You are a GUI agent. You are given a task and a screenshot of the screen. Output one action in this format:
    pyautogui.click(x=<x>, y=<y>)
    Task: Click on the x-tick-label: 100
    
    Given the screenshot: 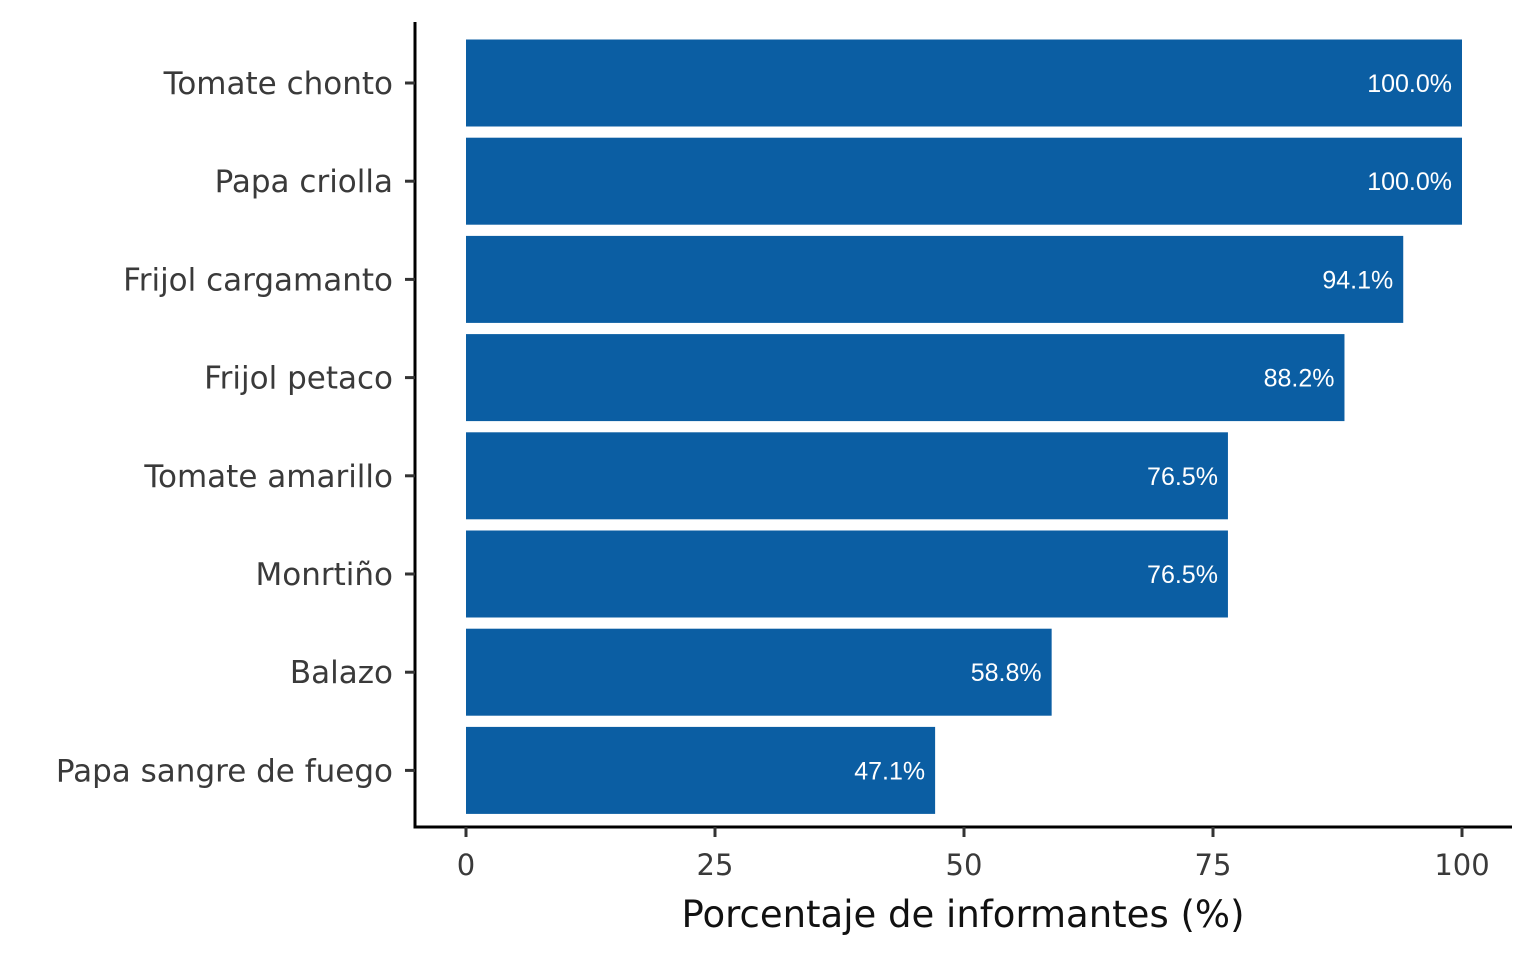 What is the action you would take?
    pyautogui.click(x=1461, y=865)
    